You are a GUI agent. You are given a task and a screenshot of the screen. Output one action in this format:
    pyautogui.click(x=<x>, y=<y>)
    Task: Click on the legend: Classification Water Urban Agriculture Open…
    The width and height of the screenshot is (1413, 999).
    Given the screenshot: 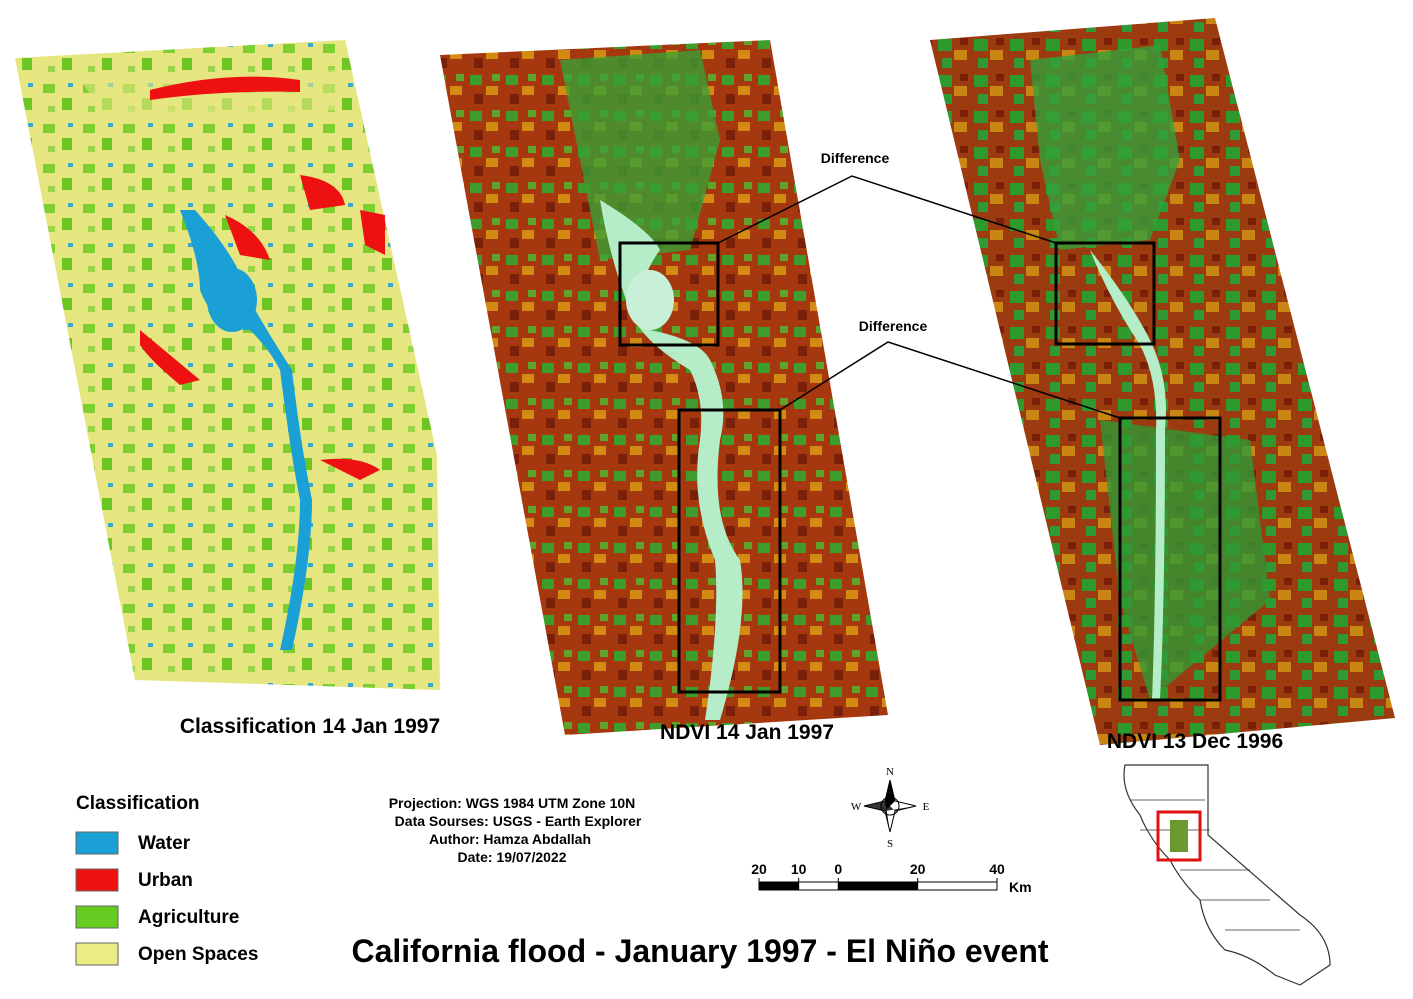 What is the action you would take?
    pyautogui.click(x=166, y=879)
    